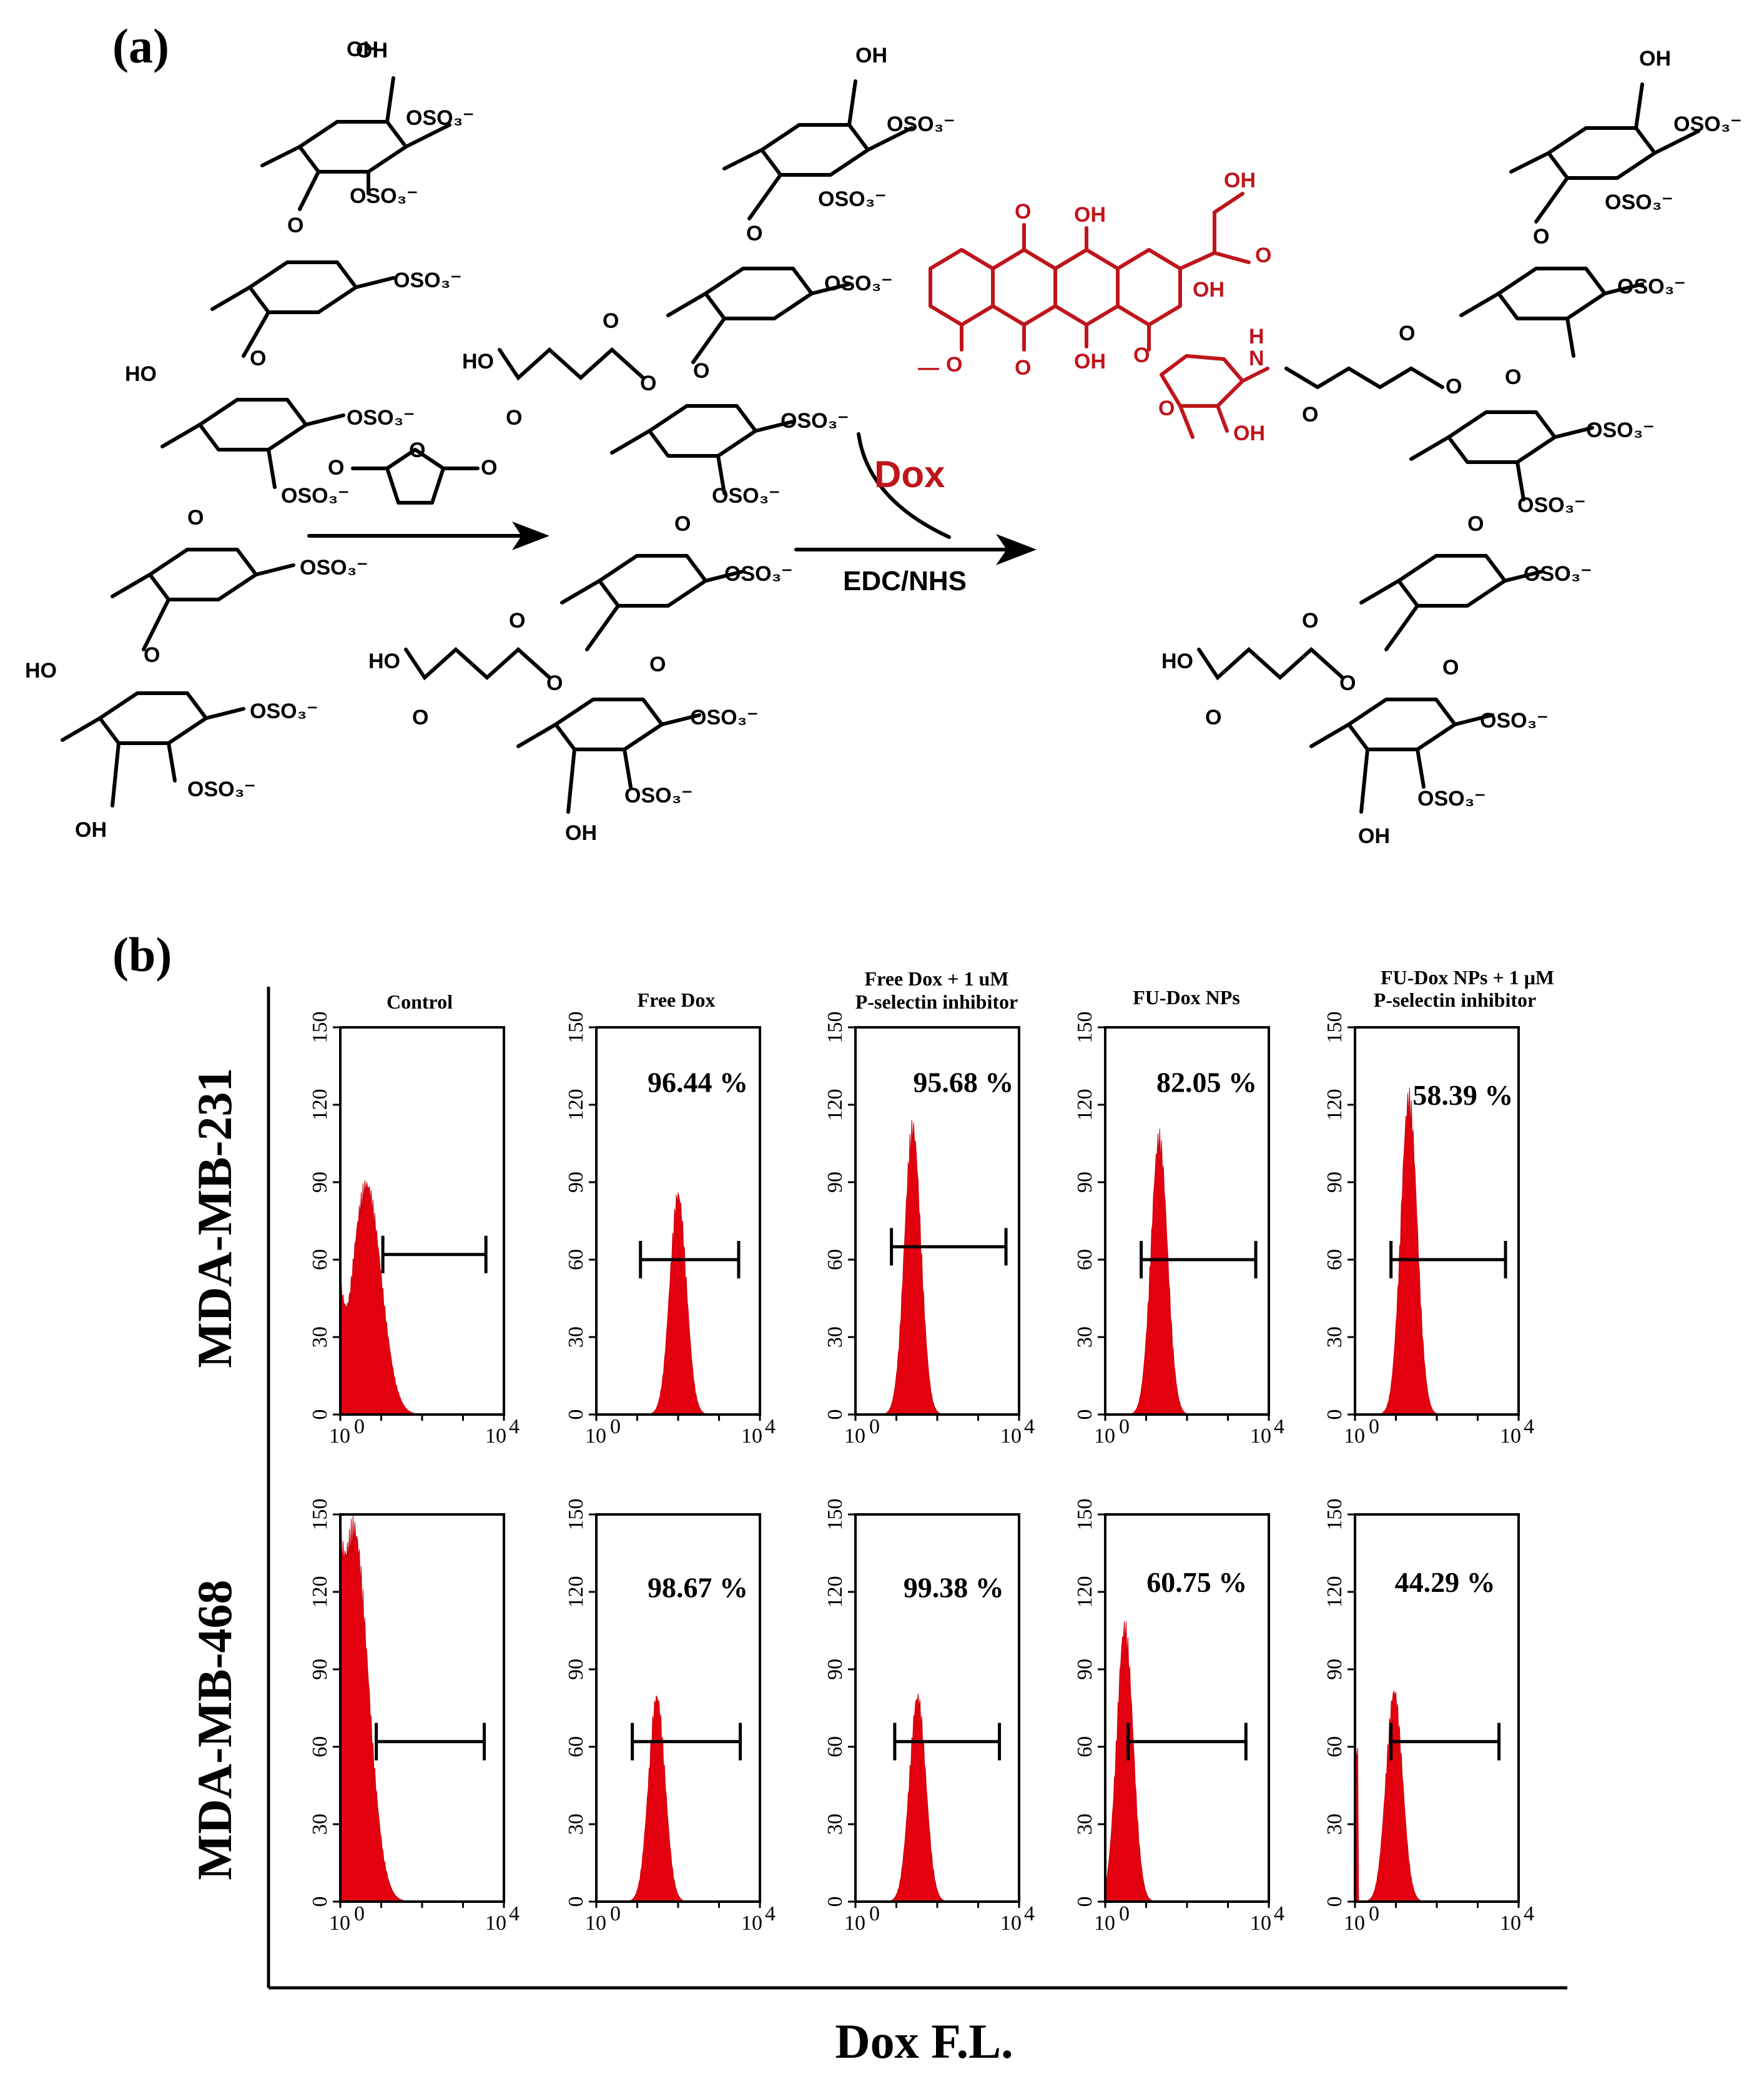 This screenshot has height=2079, width=1764. I want to click on edc-nhs-label: EDC/NHS, so click(905, 581).